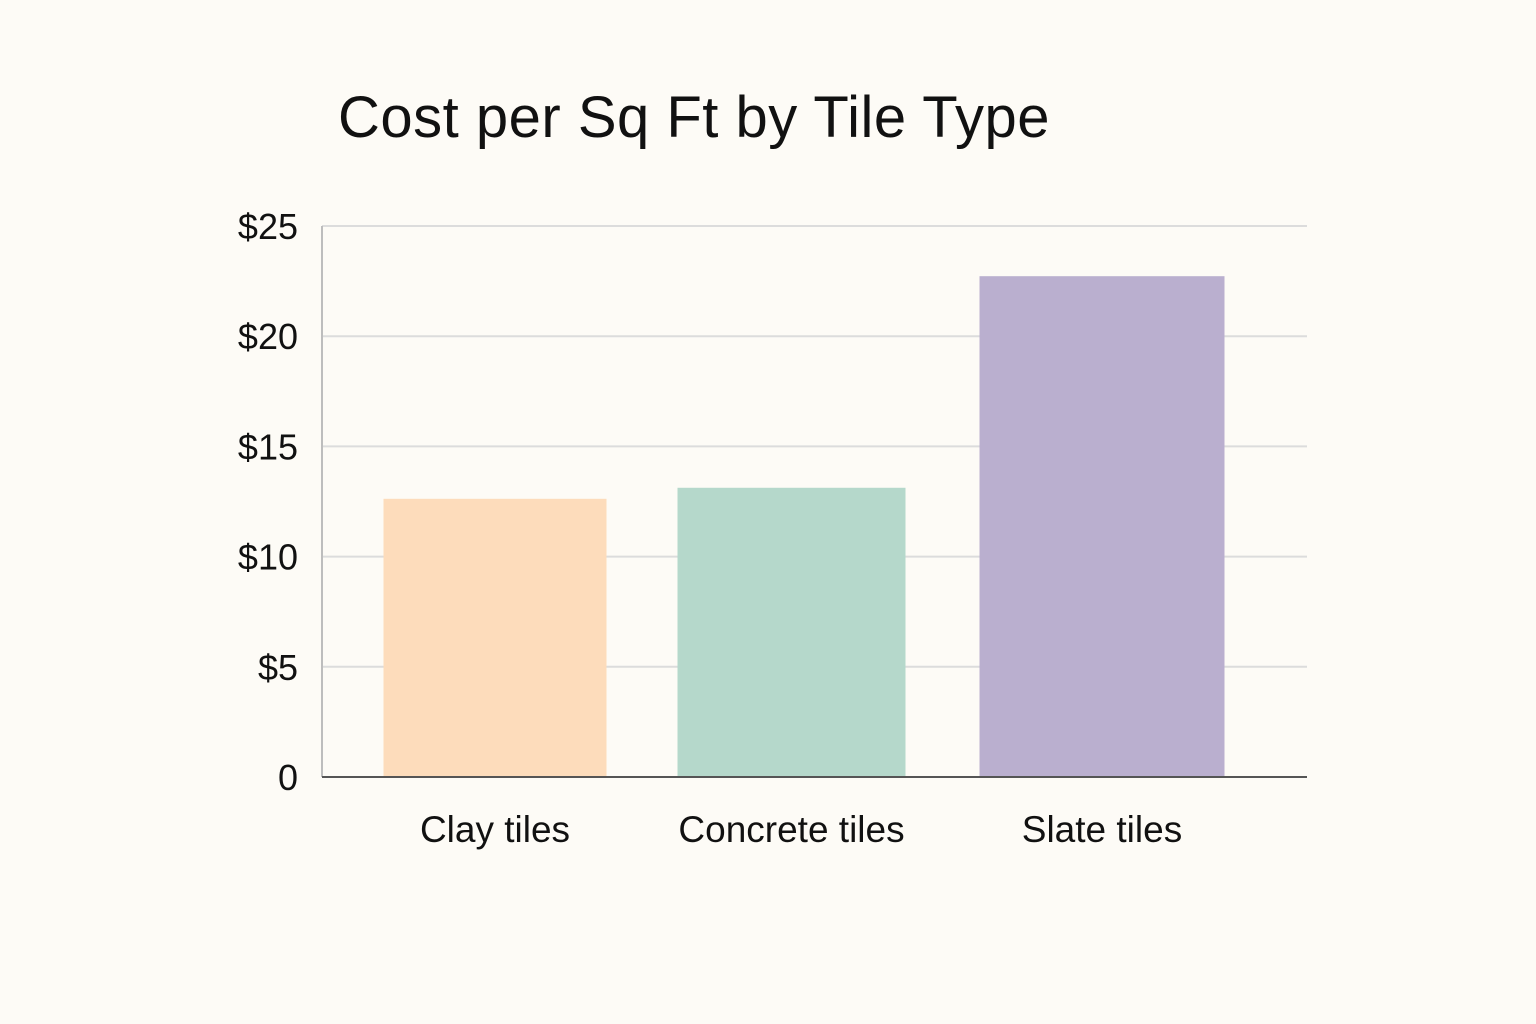 This screenshot has width=1536, height=1024. What do you see at coordinates (1102, 829) in the screenshot?
I see `x-tick-label: Slate tiles` at bounding box center [1102, 829].